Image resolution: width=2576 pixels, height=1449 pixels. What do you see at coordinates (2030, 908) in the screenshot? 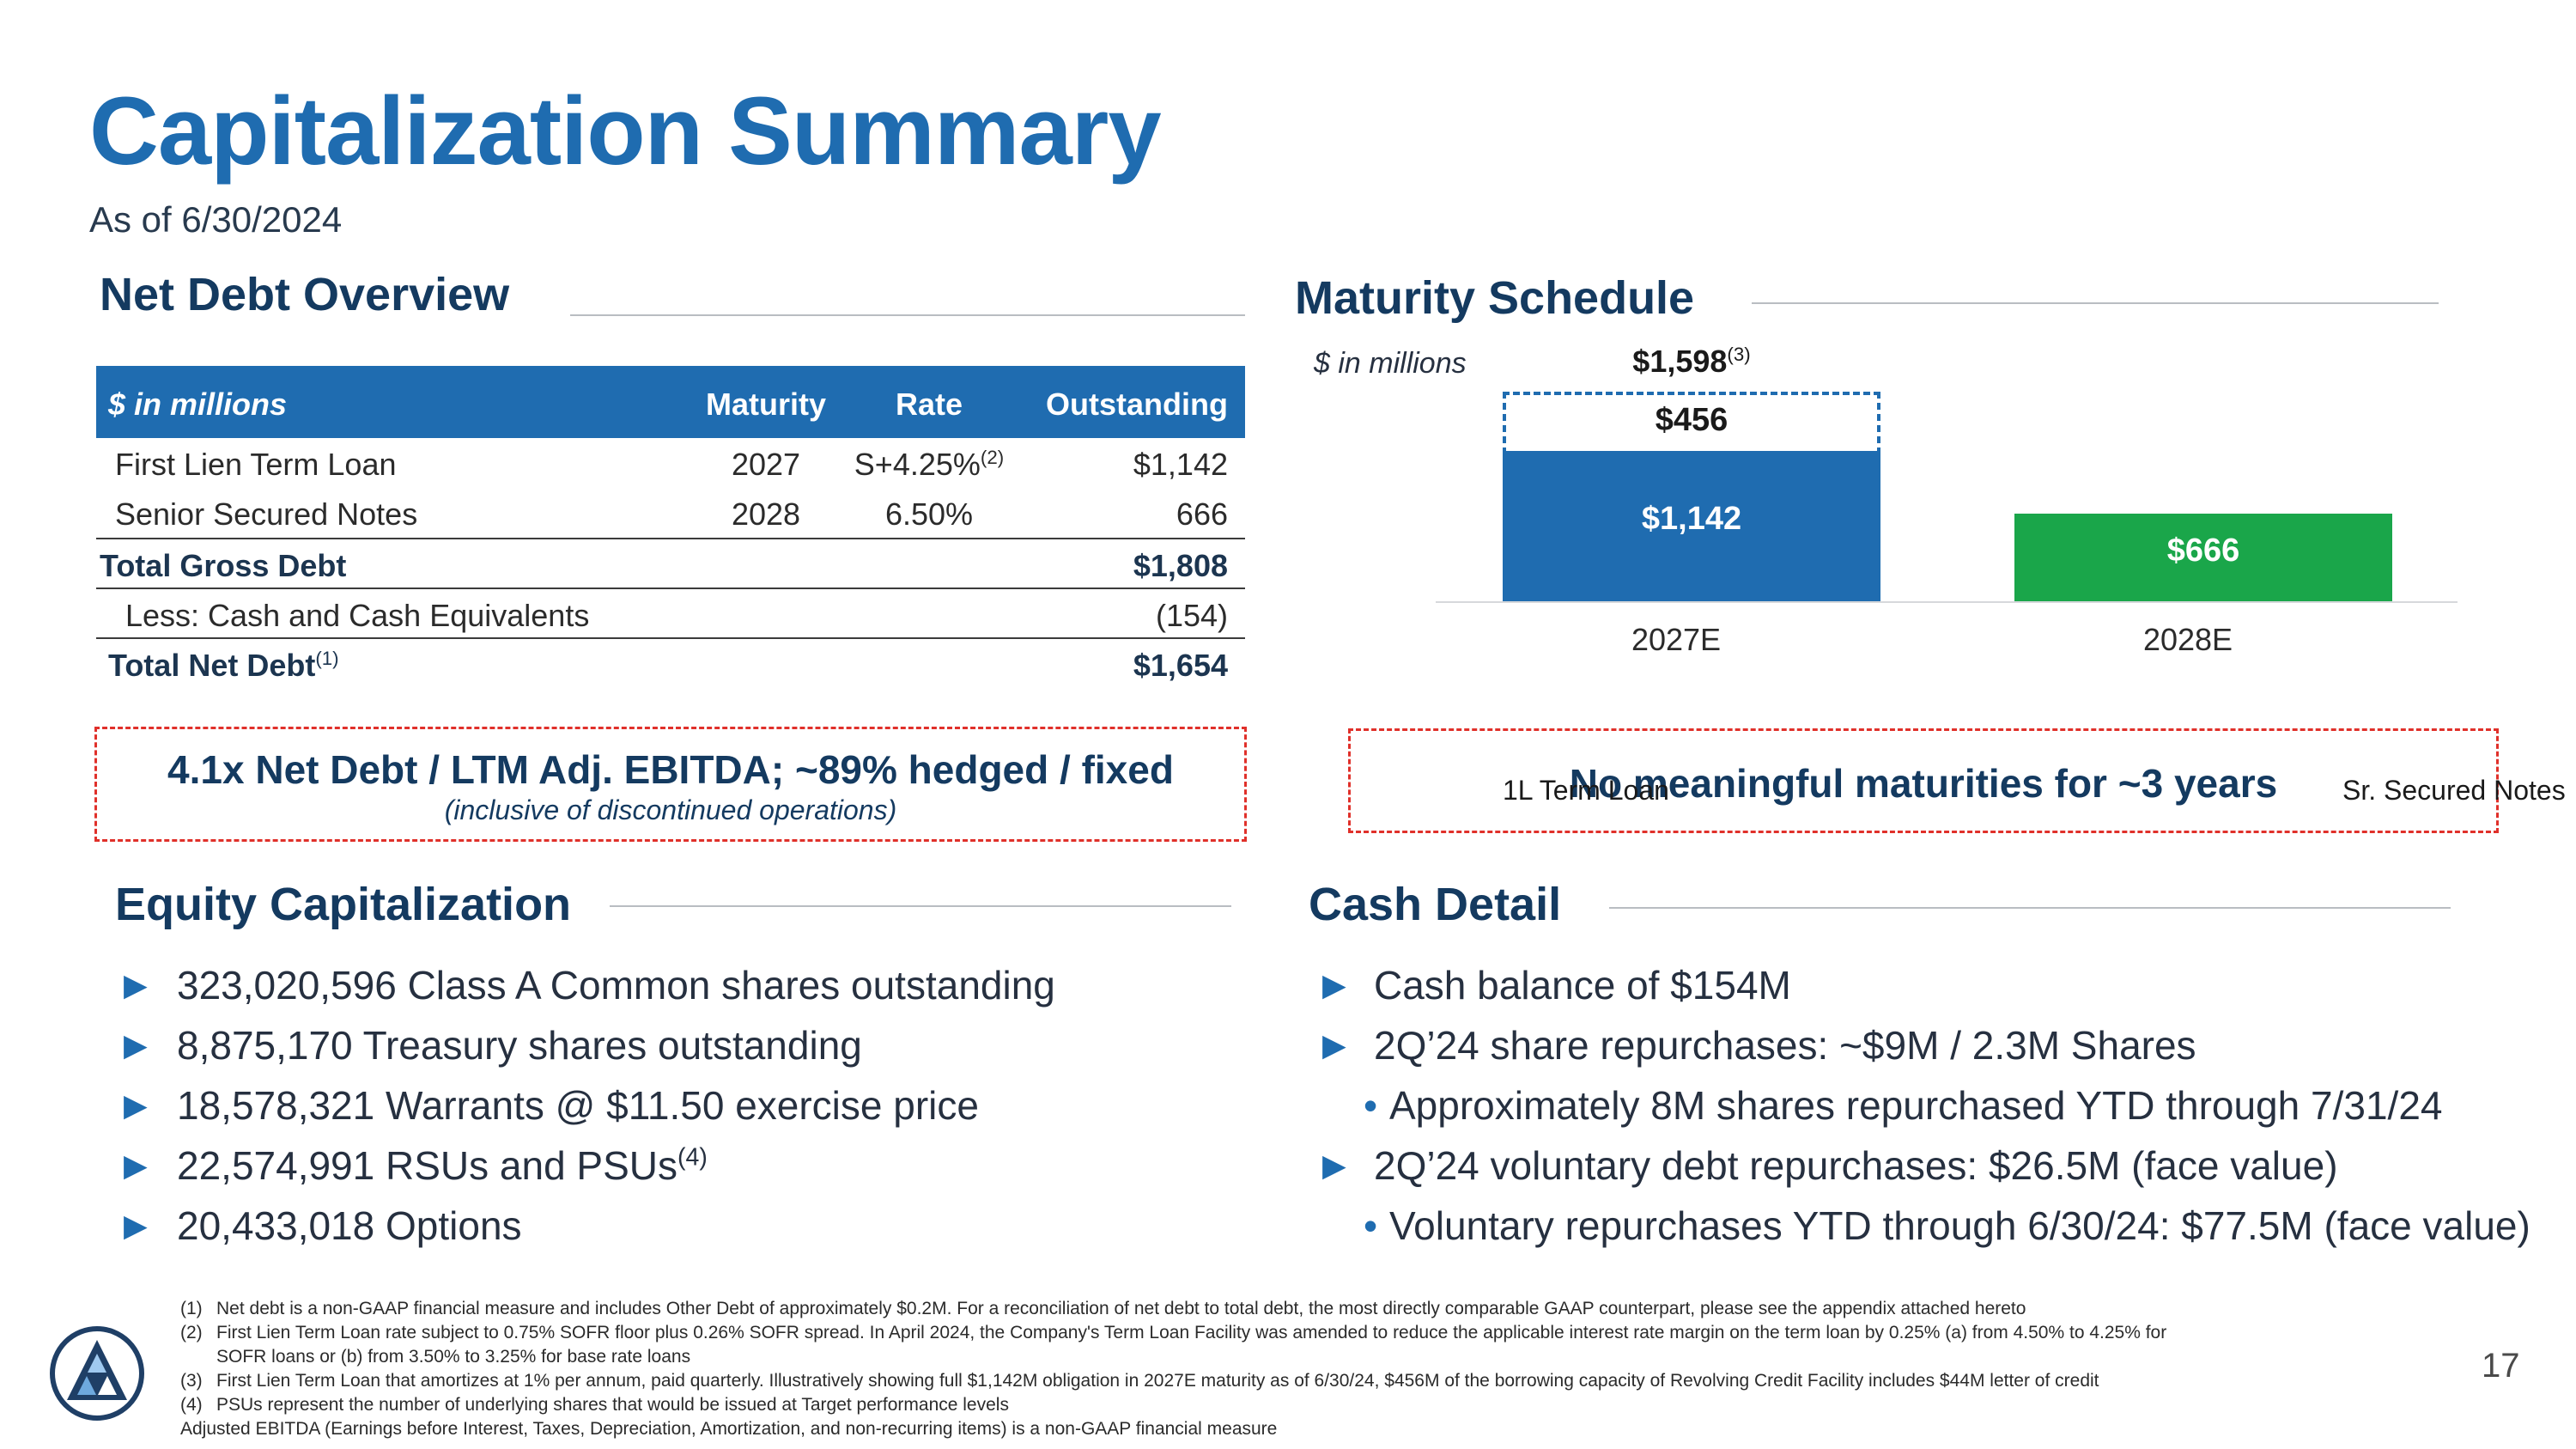
I see `cash-rule` at bounding box center [2030, 908].